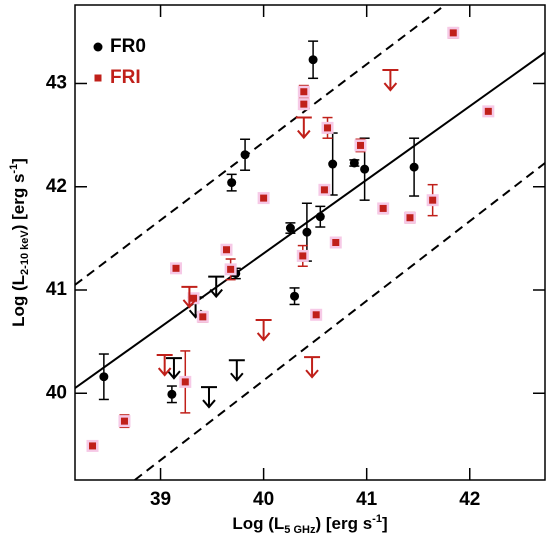 The image size is (550, 547). What do you see at coordinates (343, 523) in the screenshot?
I see `x-axis-label-part: ) [erg s` at bounding box center [343, 523].